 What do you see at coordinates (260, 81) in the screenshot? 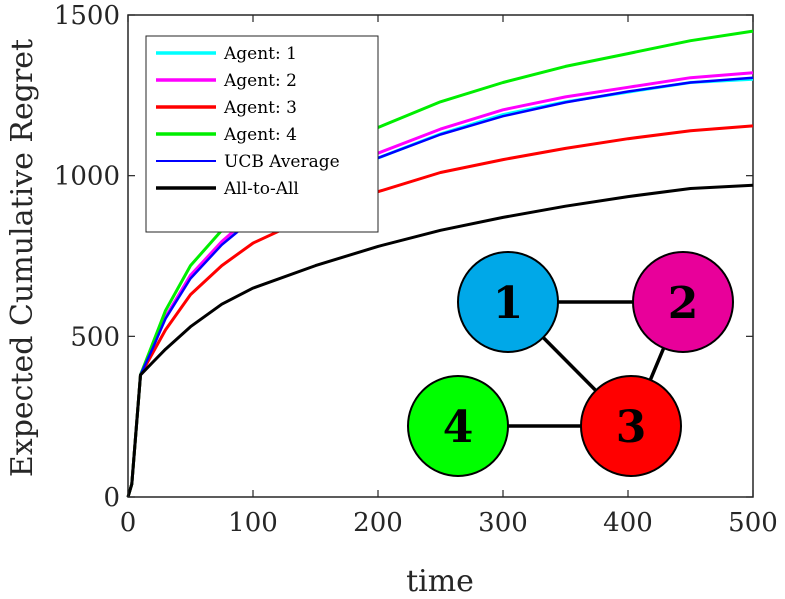
I see `legend-label-agent-2: Agent: 2` at bounding box center [260, 81].